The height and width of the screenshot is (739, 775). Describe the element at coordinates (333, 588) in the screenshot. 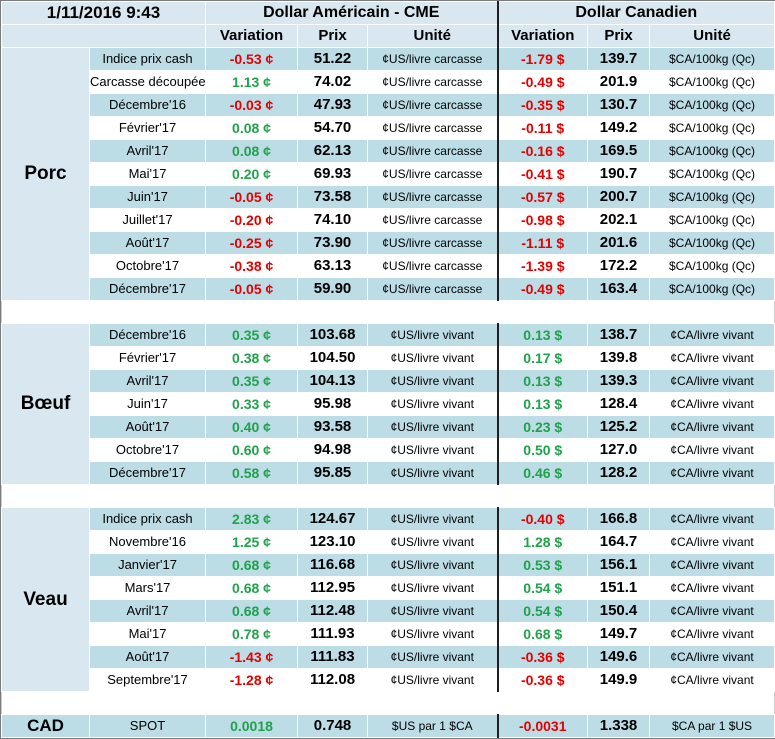

I see `usd-price: 112.95` at that location.